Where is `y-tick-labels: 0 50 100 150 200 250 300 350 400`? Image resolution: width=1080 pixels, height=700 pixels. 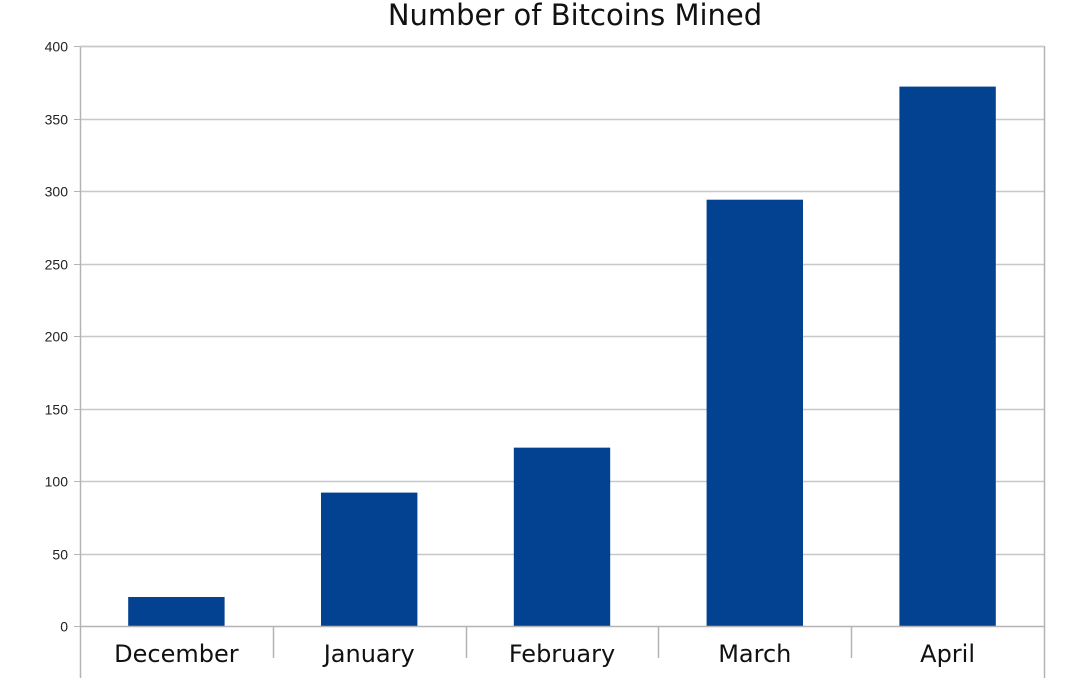 y-tick-labels: 0 50 100 150 200 250 300 350 400 is located at coordinates (57, 337).